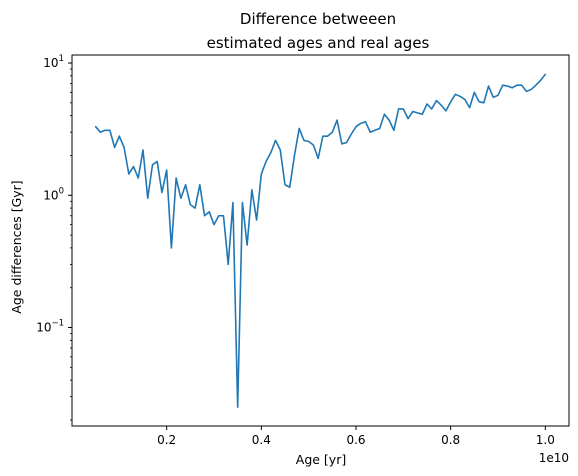 This screenshot has width=578, height=476. Describe the element at coordinates (166, 440) in the screenshot. I see `x-tick-label: 0.2` at that location.